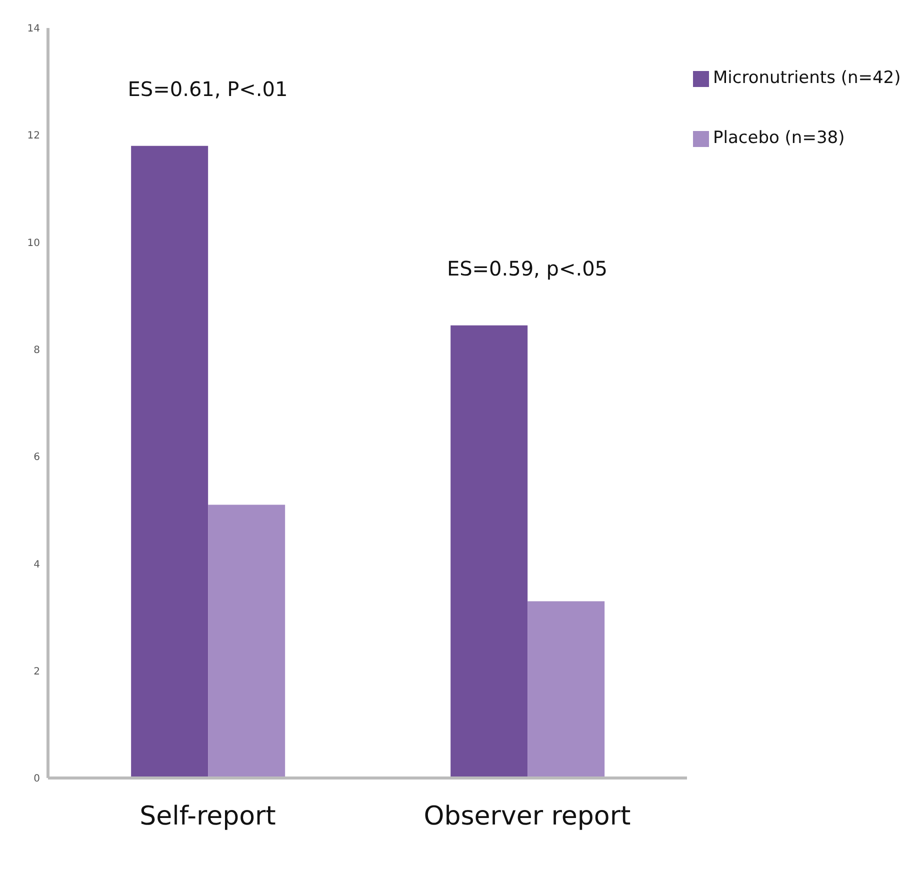 The image size is (916, 887). Describe the element at coordinates (527, 268) in the screenshot. I see `annotation: ES=0.59, p<.05` at that location.